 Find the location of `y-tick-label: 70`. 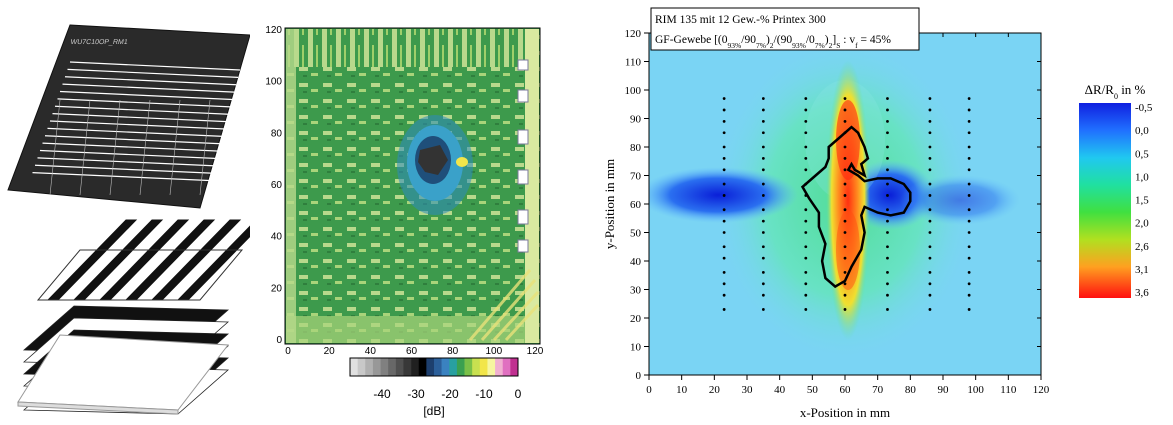

y-tick-label: 70 is located at coordinates (636, 177).